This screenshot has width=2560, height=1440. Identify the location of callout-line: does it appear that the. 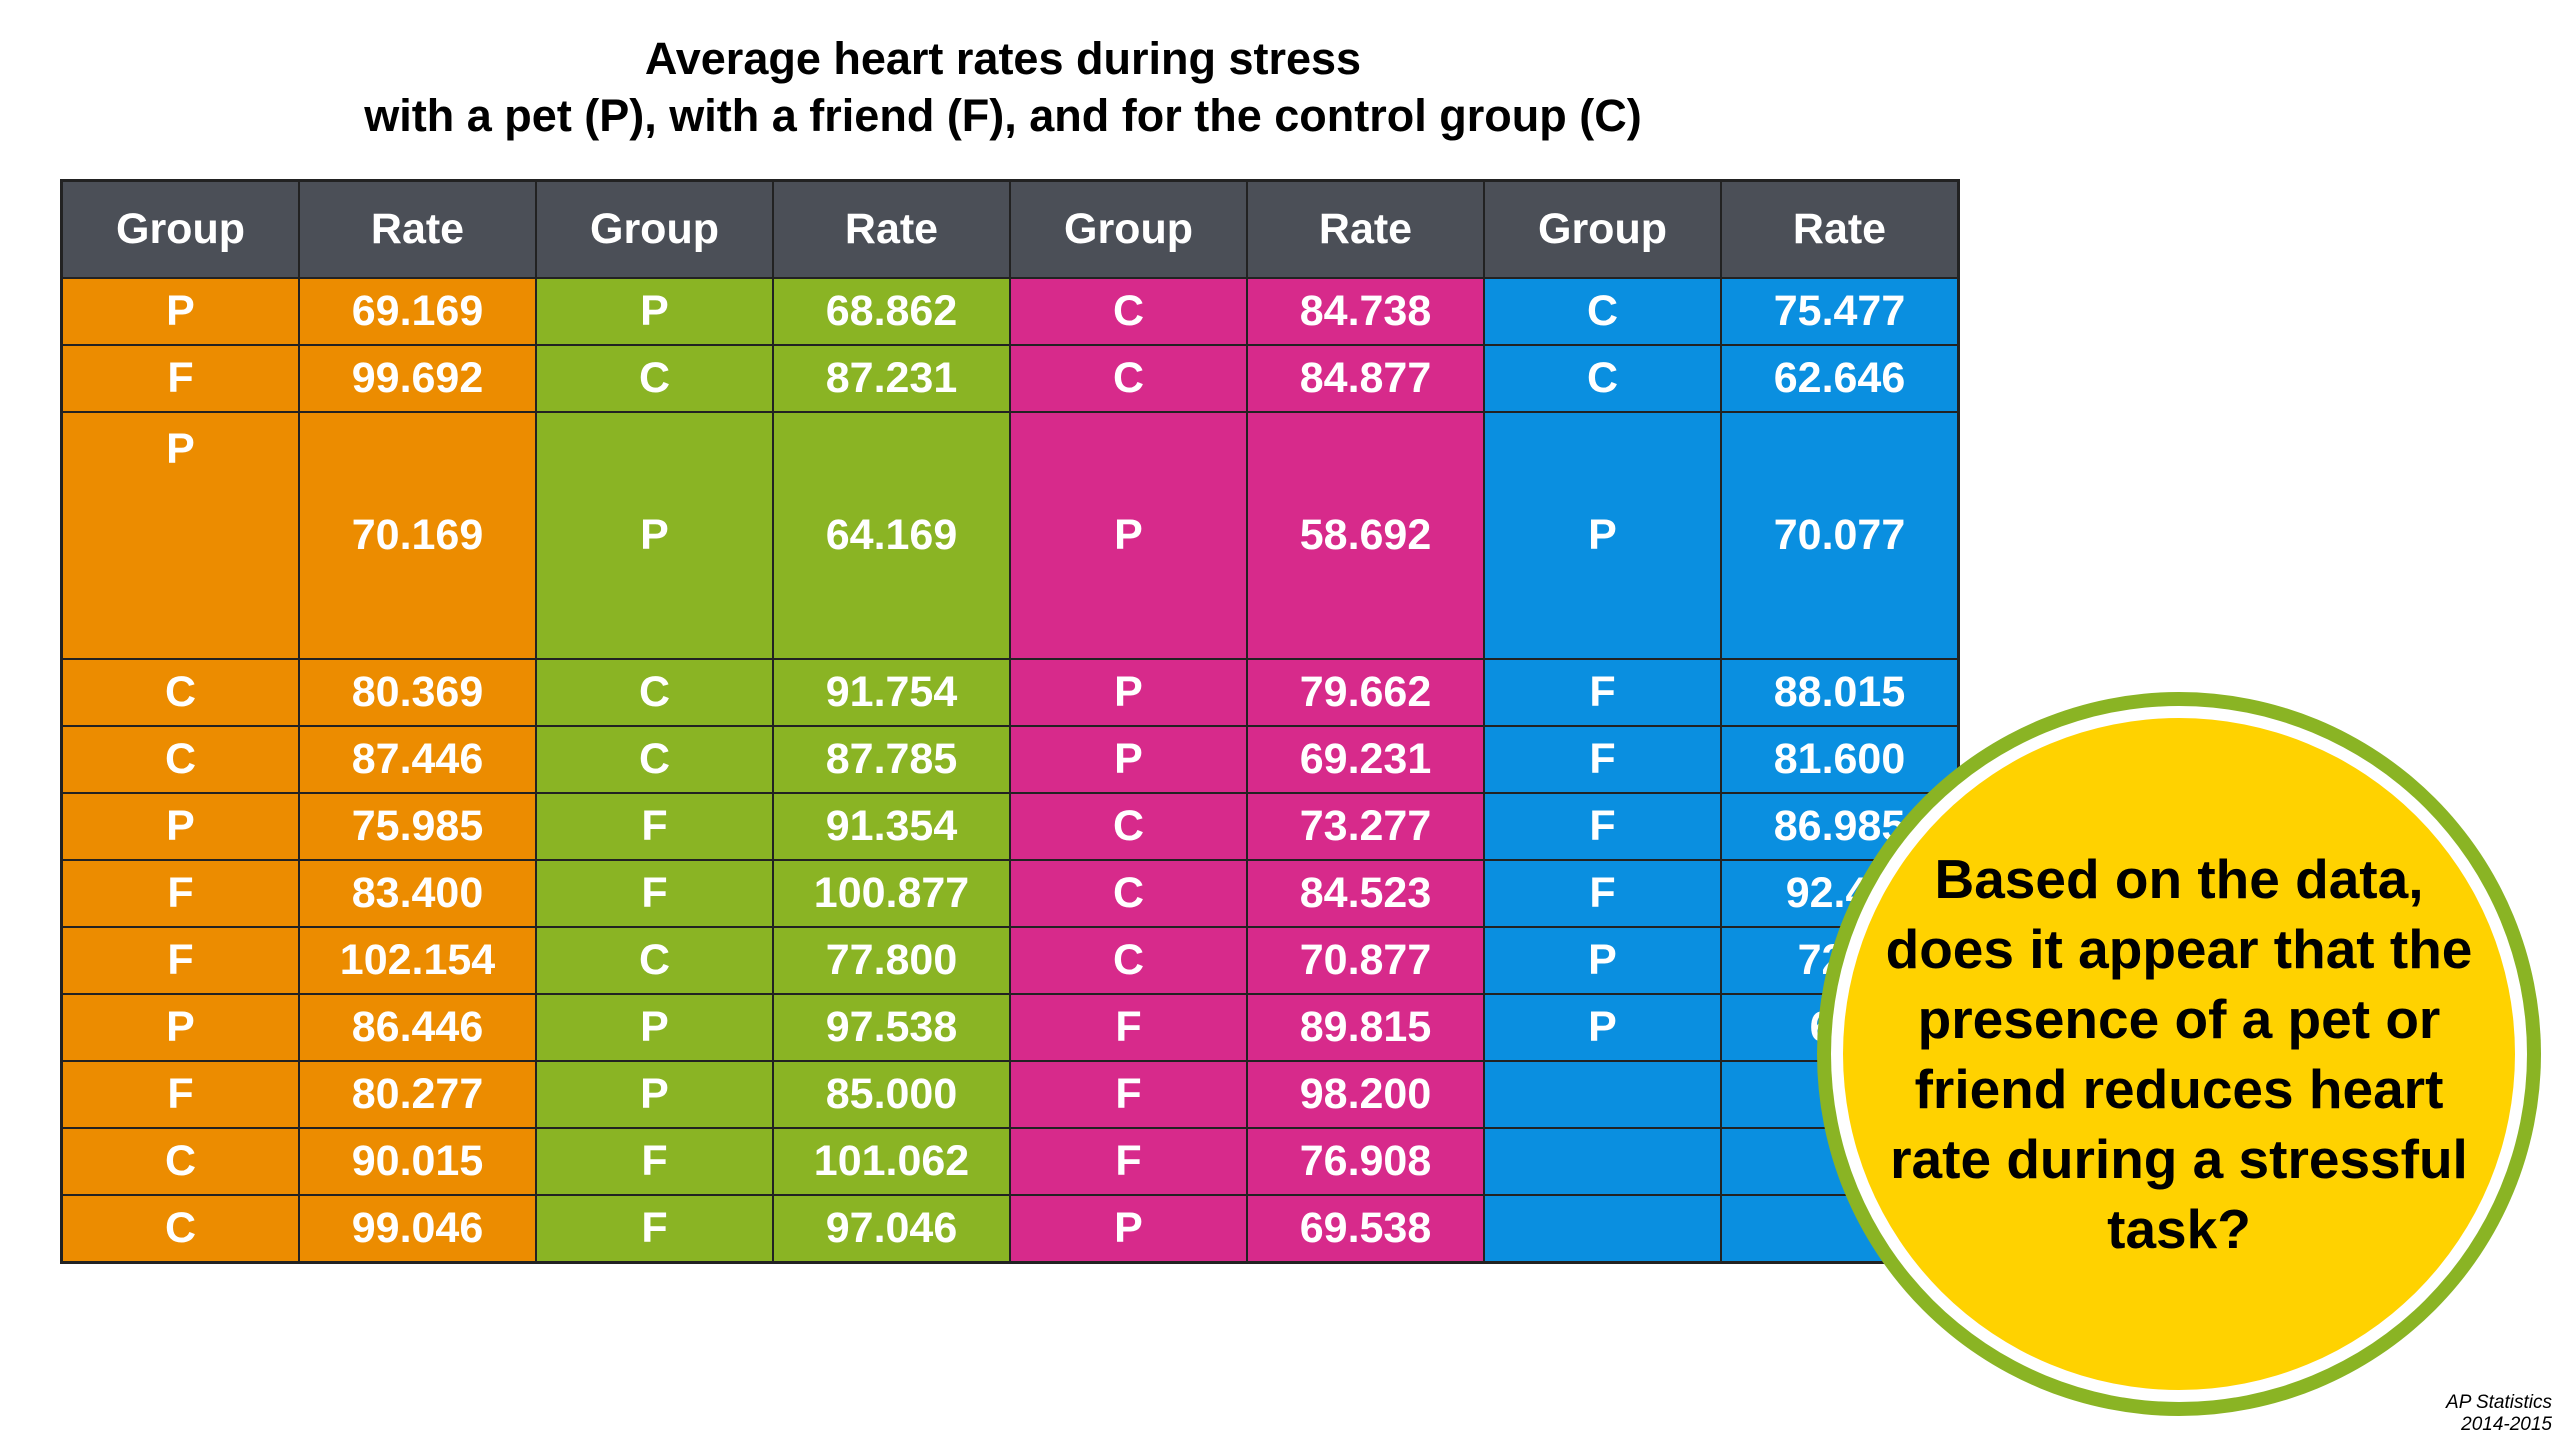
(2179, 949).